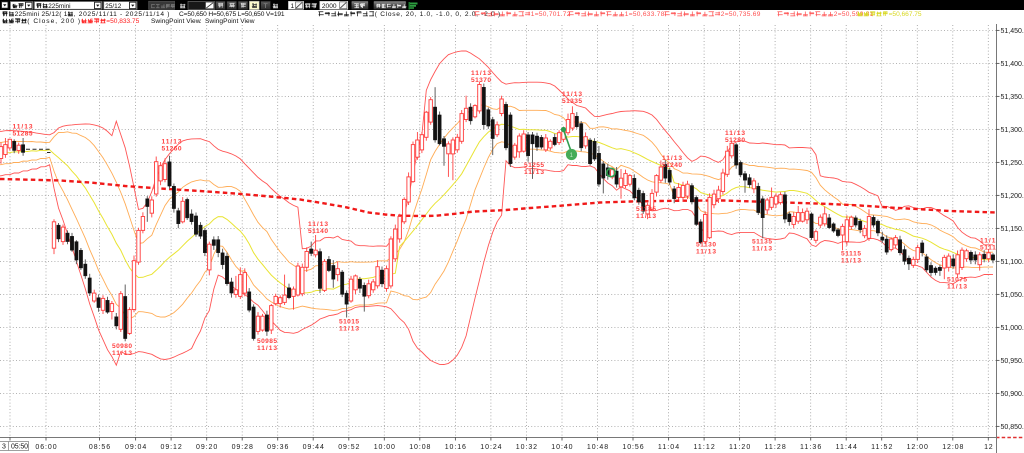 The image size is (1024, 453). I want to click on svg-text: 09:36, so click(277, 447).